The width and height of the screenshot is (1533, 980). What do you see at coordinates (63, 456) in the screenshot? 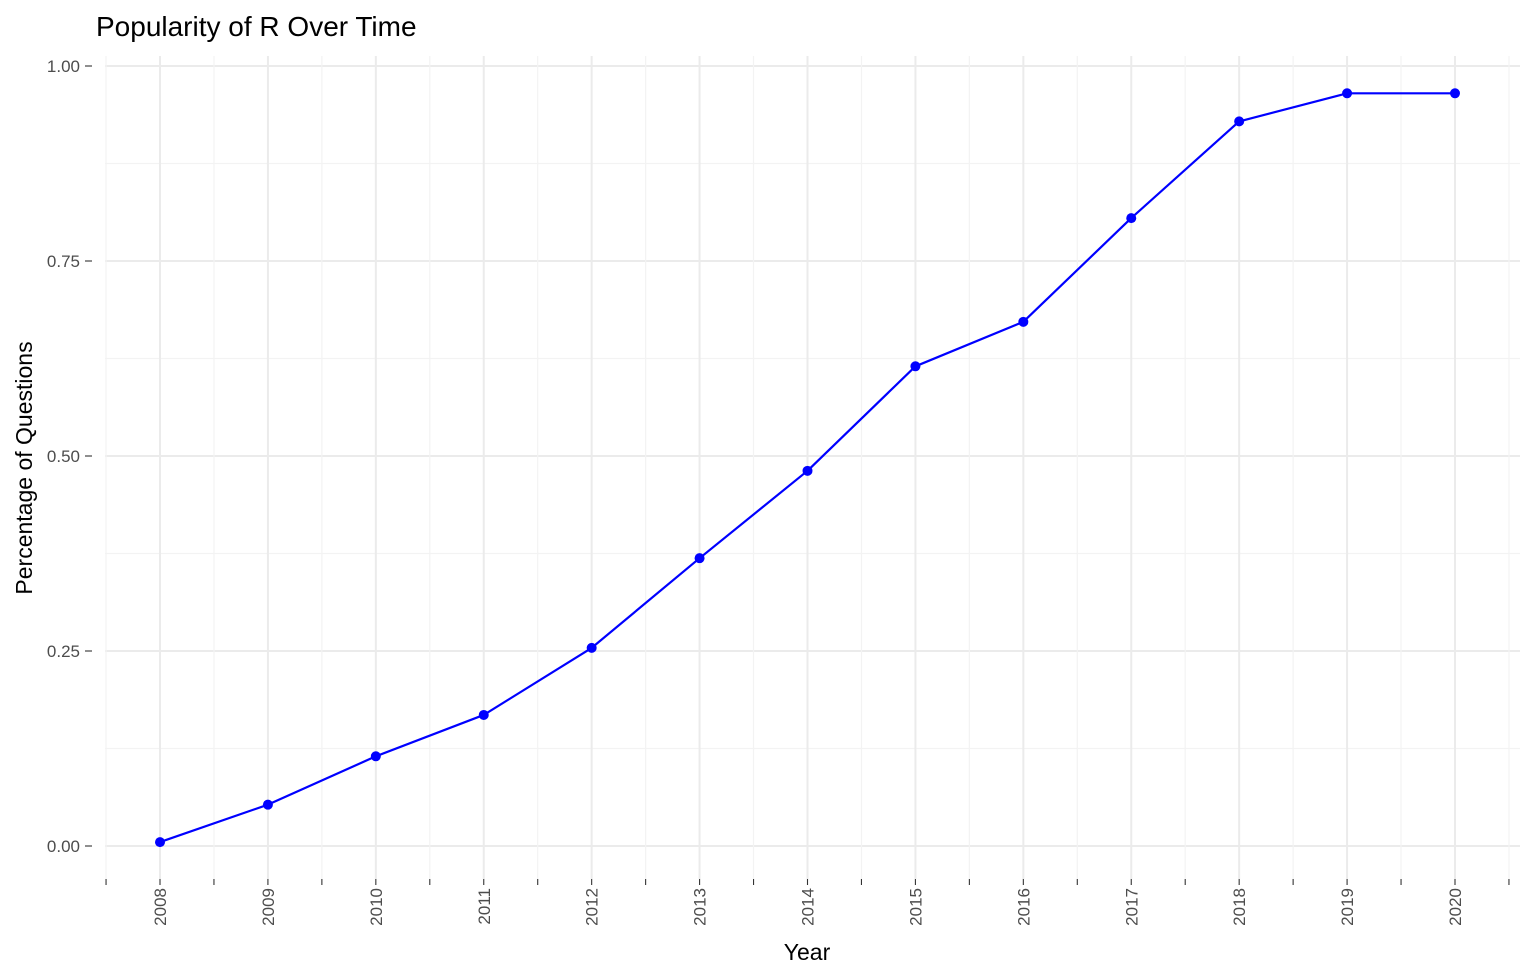
I see `y-tick-label: 0.50` at bounding box center [63, 456].